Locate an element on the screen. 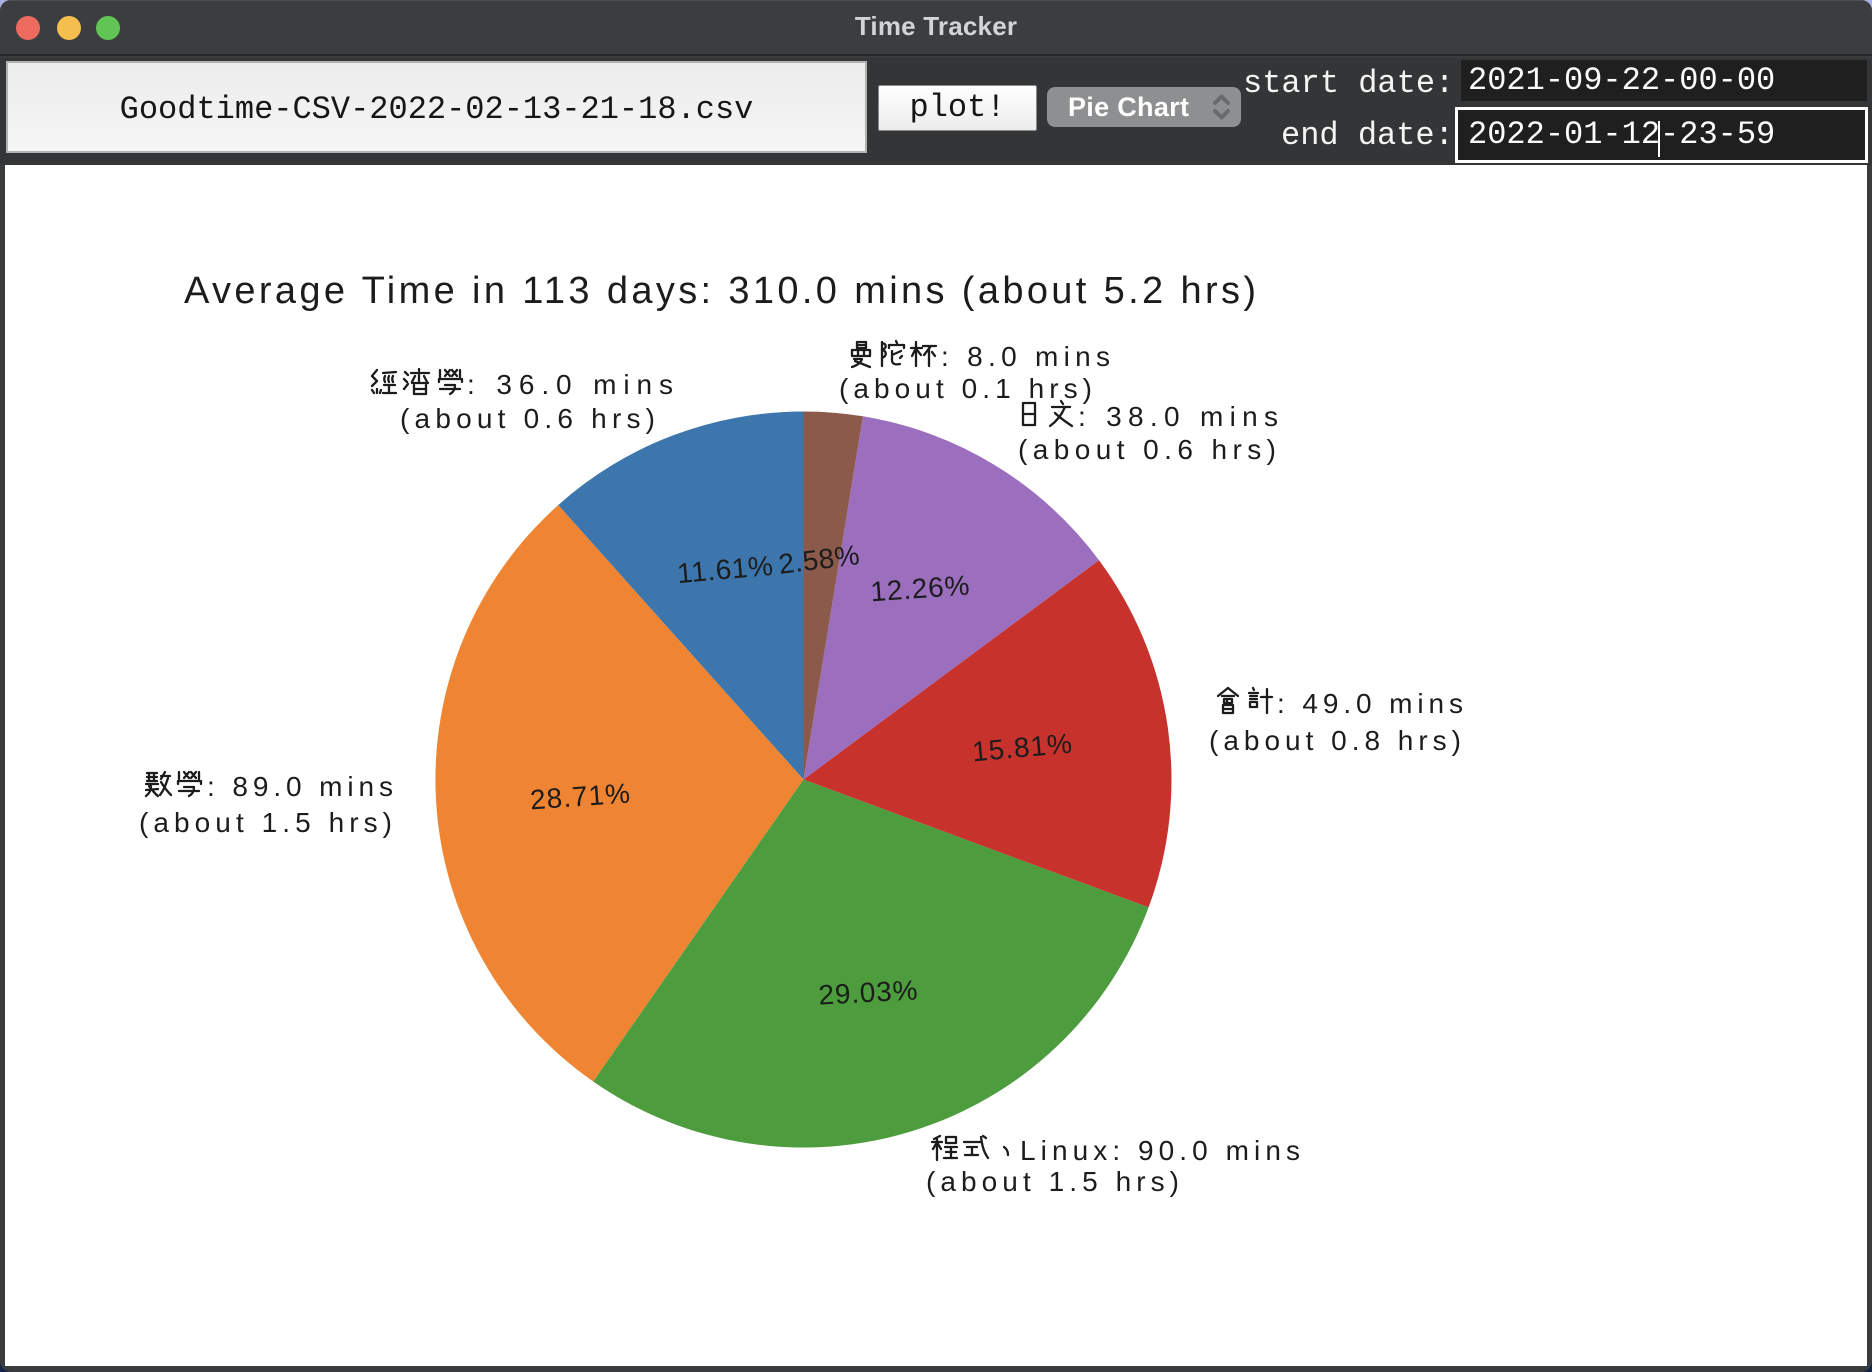 Image resolution: width=1872 pixels, height=1372 pixels. svg-text: (about 0.1 hrs) is located at coordinates (965, 388).